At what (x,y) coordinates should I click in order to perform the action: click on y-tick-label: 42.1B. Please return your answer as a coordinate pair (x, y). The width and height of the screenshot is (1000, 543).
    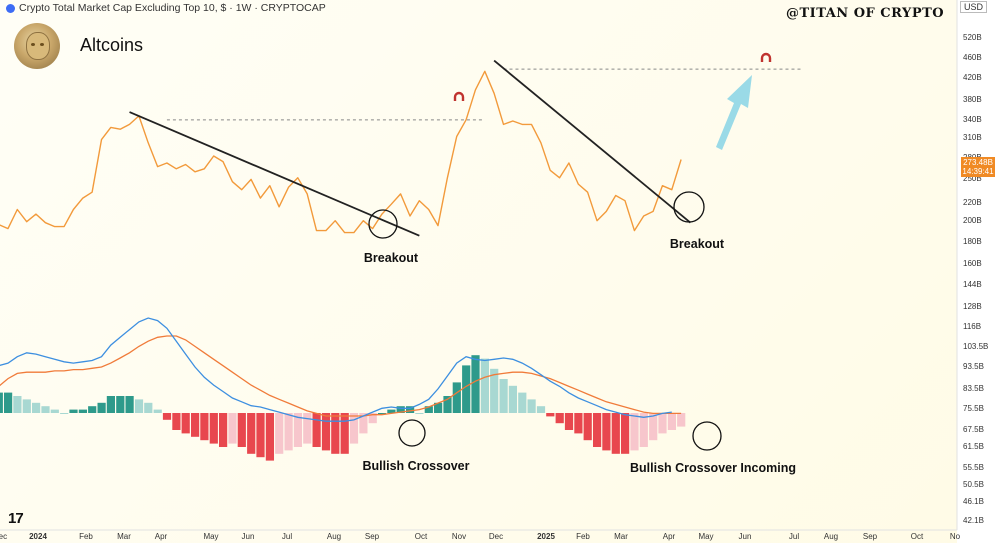
    Looking at the image, I should click on (973, 520).